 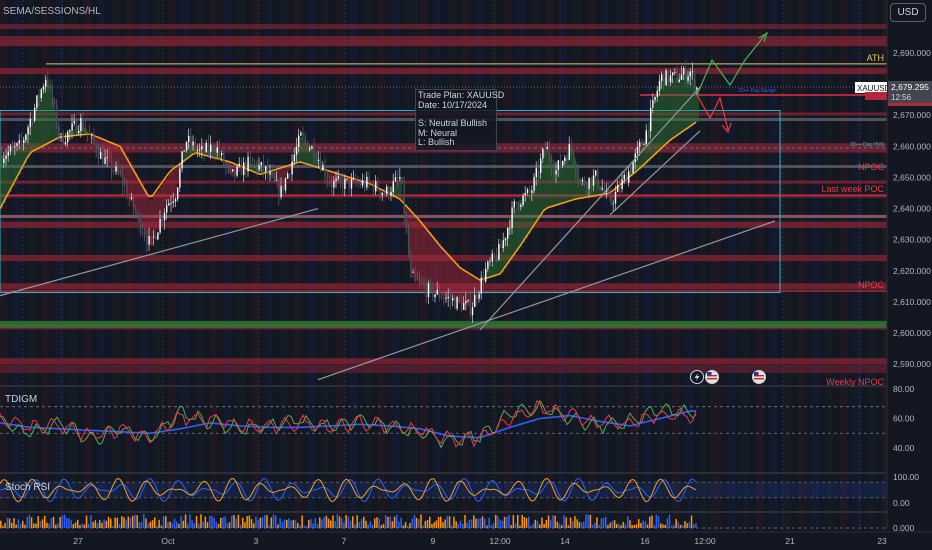 I want to click on tdi-pane, so click(x=443, y=424).